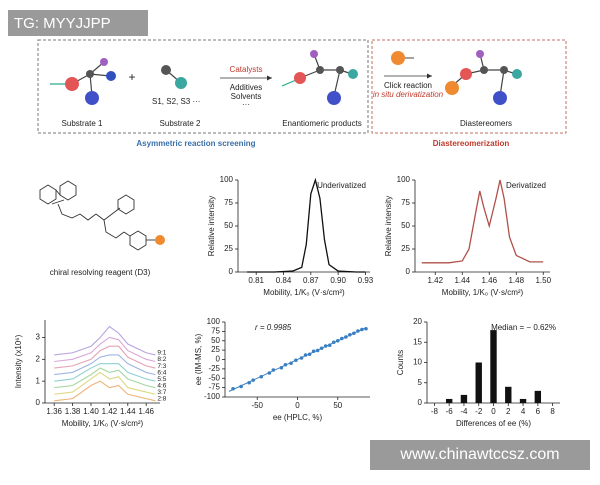 The height and width of the screenshot is (485, 600). I want to click on x-tick-label: 0.81, so click(256, 280).